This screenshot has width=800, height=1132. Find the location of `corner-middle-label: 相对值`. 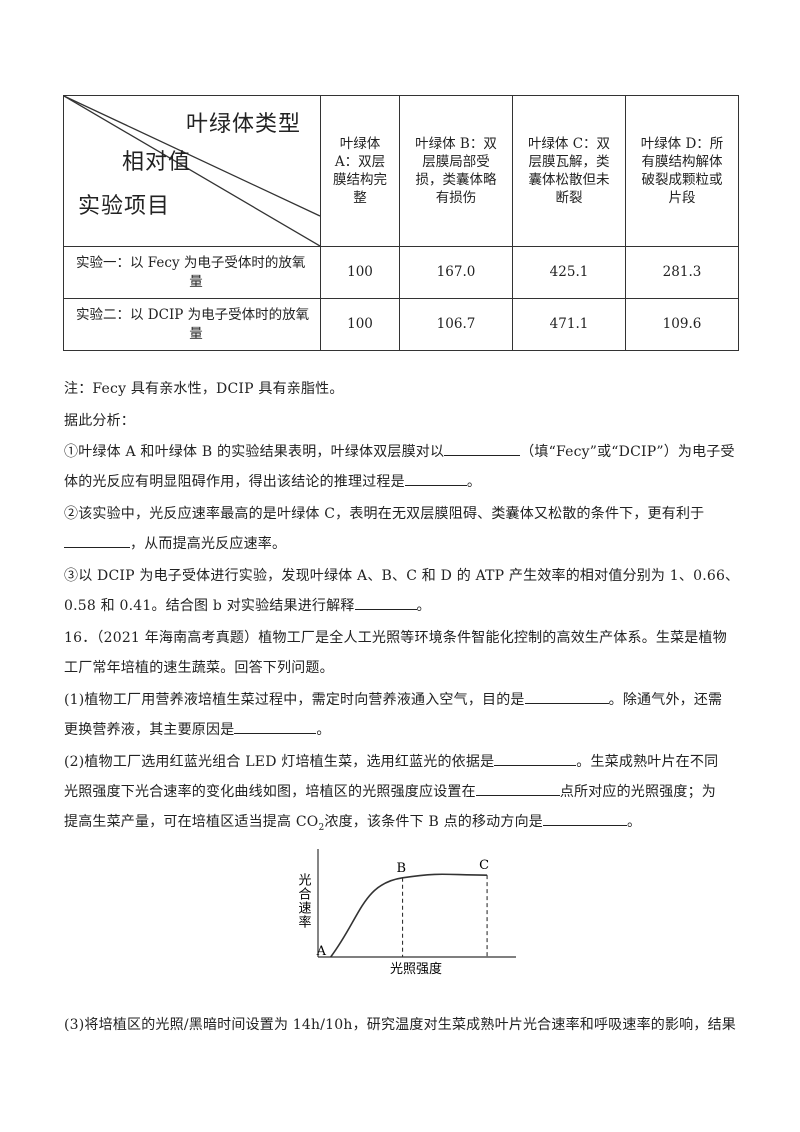

corner-middle-label: 相对值 is located at coordinates (157, 162).